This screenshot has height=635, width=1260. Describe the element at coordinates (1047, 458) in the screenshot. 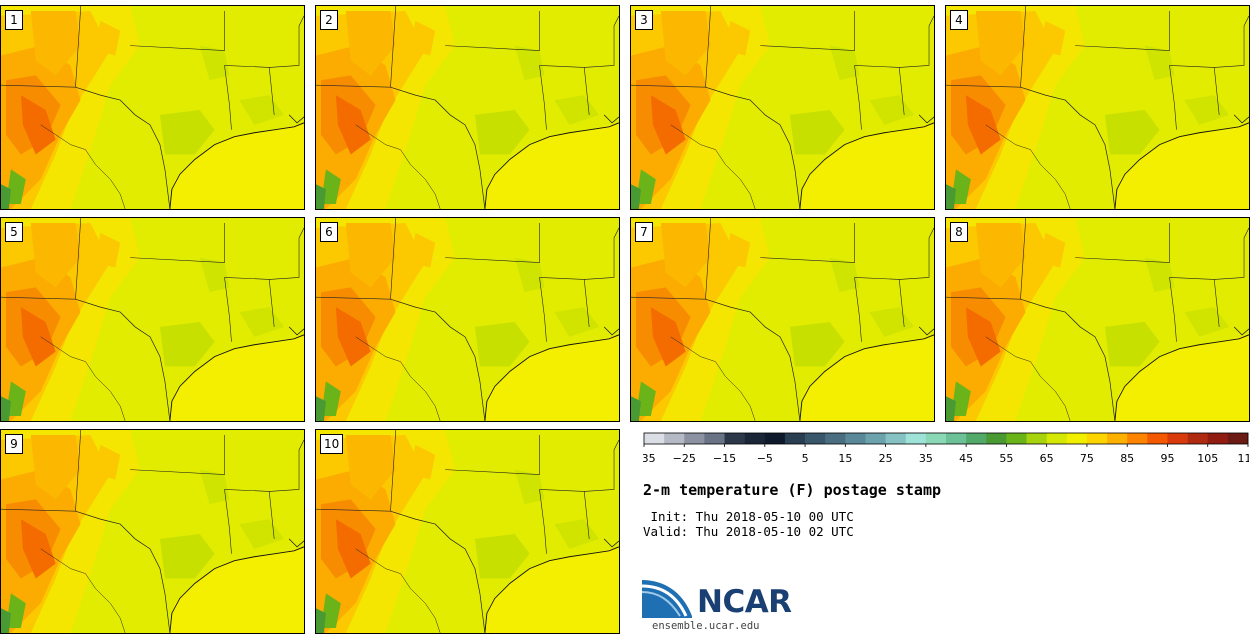

I see `colorbar-tick-label: 65` at that location.